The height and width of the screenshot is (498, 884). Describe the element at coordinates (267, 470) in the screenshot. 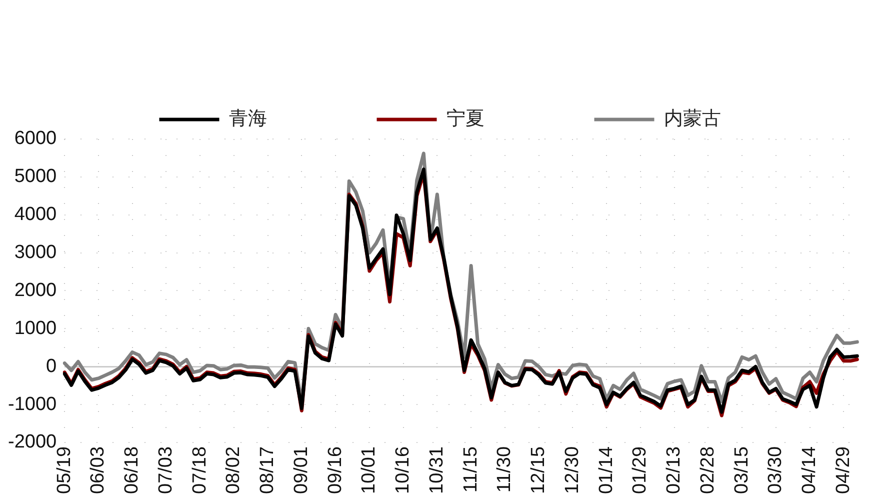

I see `x-tick-label: 08/17` at that location.